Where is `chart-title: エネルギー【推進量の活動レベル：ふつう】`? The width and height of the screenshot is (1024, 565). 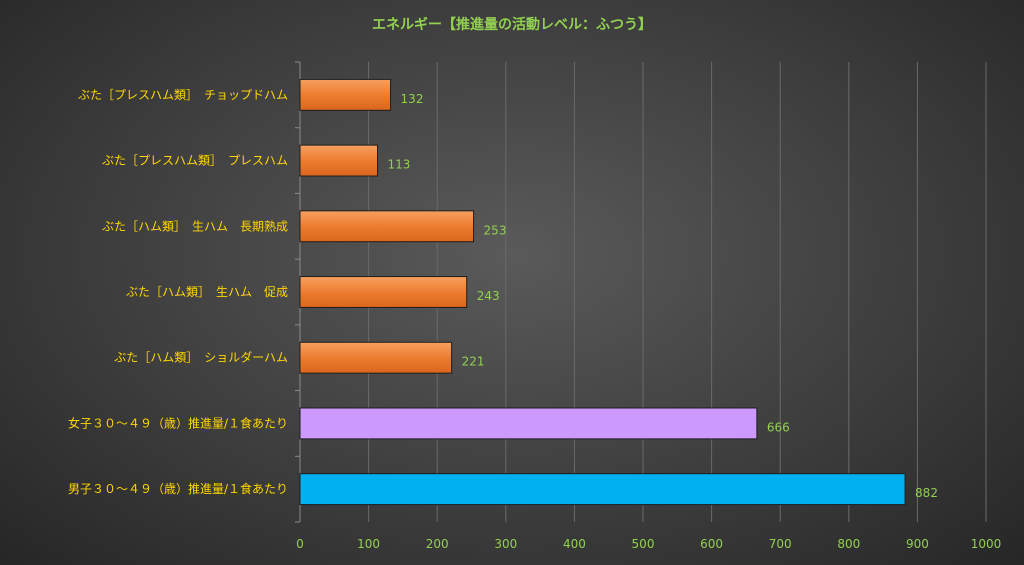 chart-title: エネルギー【推進量の活動レベル：ふつう】 is located at coordinates (512, 25).